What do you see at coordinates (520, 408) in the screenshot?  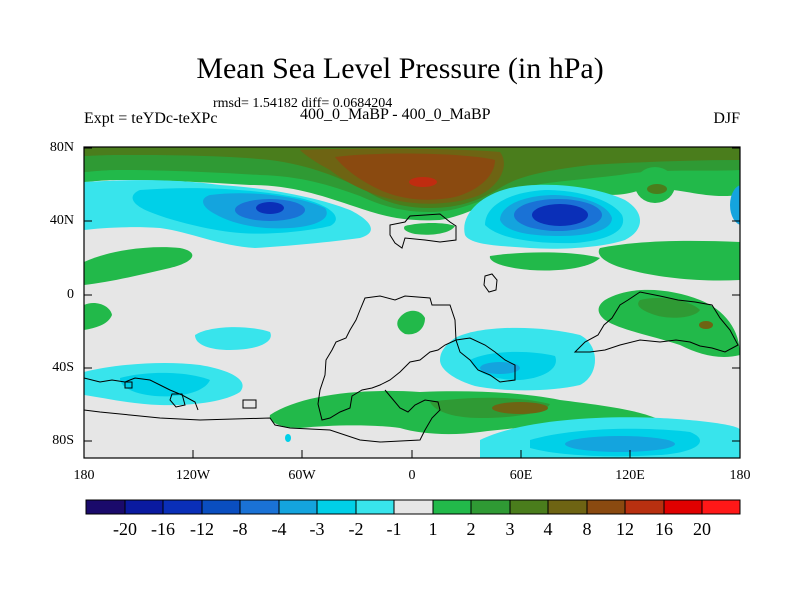 I see `brown-patch-southern` at bounding box center [520, 408].